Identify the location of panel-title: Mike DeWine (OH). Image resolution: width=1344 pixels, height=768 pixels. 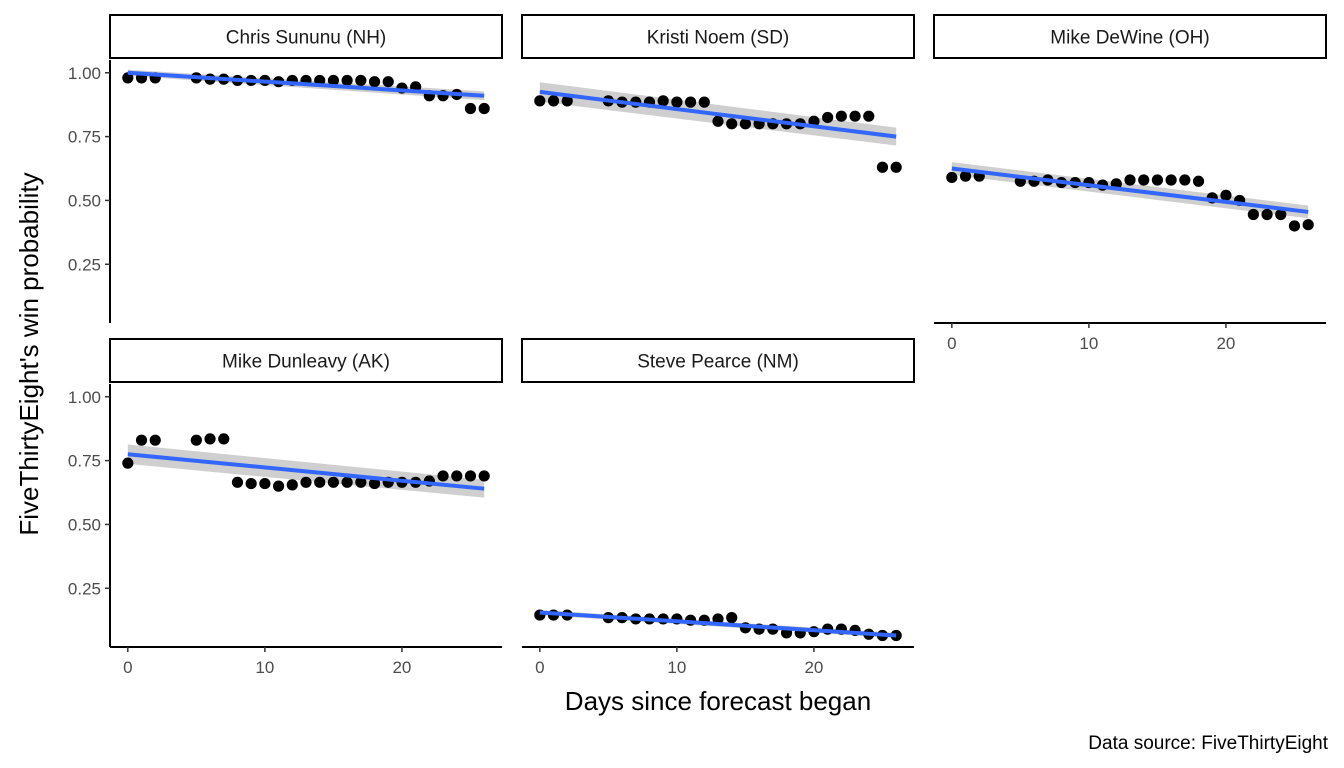
(1129, 38).